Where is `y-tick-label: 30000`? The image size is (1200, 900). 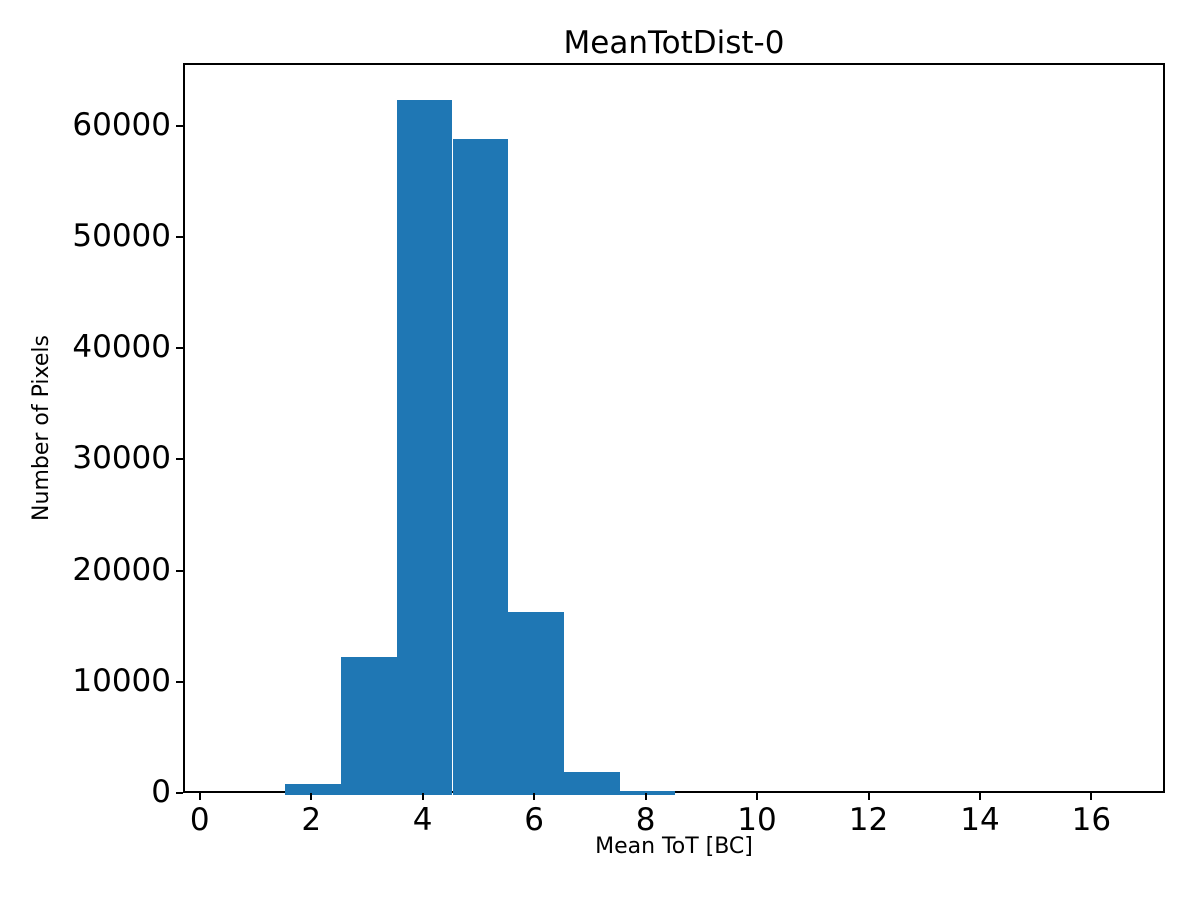 y-tick-label: 30000 is located at coordinates (121, 458).